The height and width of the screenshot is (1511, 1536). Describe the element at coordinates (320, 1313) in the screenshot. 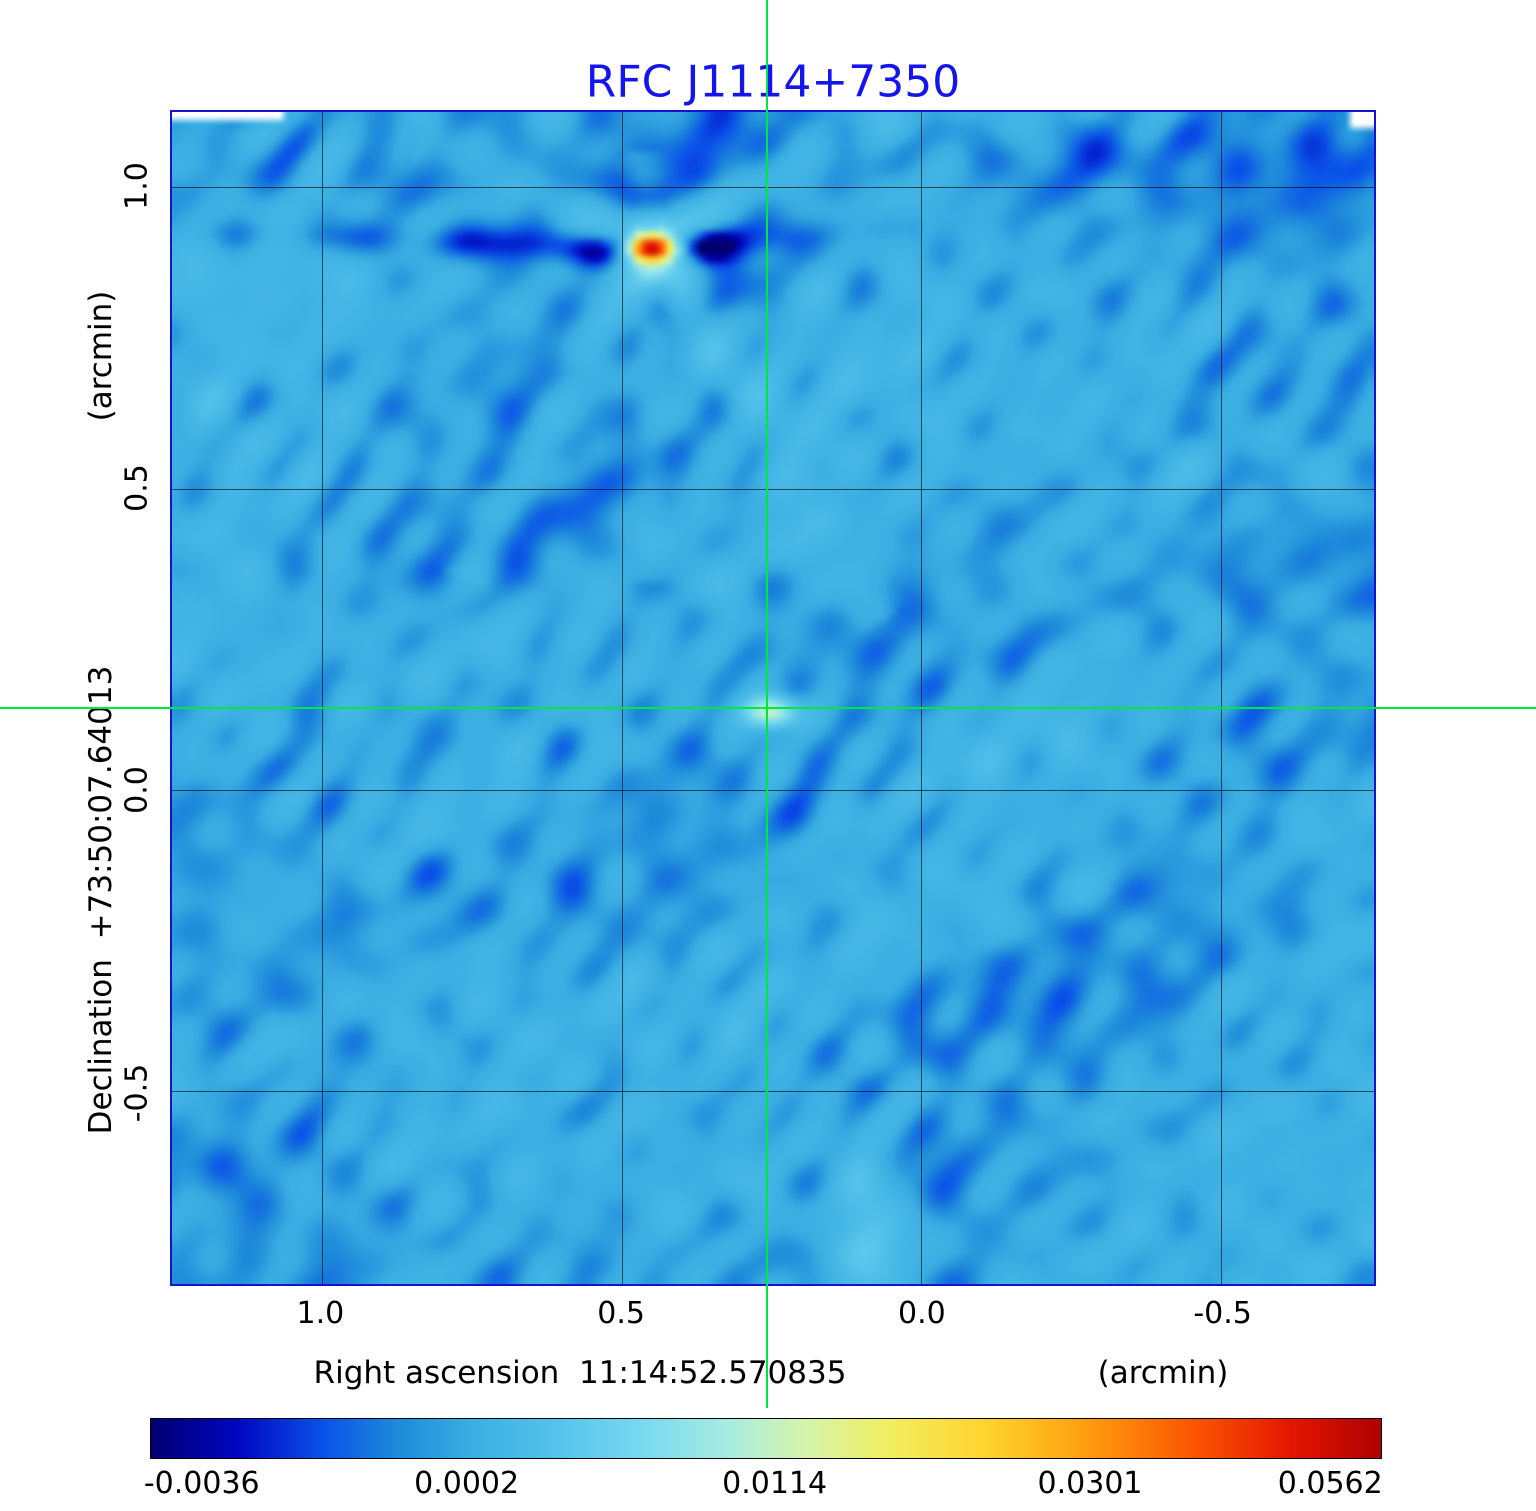

I see `x-tick-label: 1.0` at that location.